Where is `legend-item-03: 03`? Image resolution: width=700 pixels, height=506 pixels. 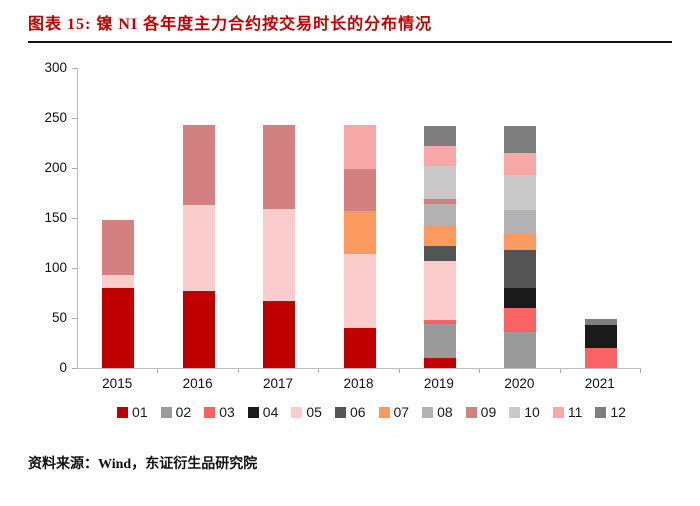
legend-item-03: 03 is located at coordinates (219, 412).